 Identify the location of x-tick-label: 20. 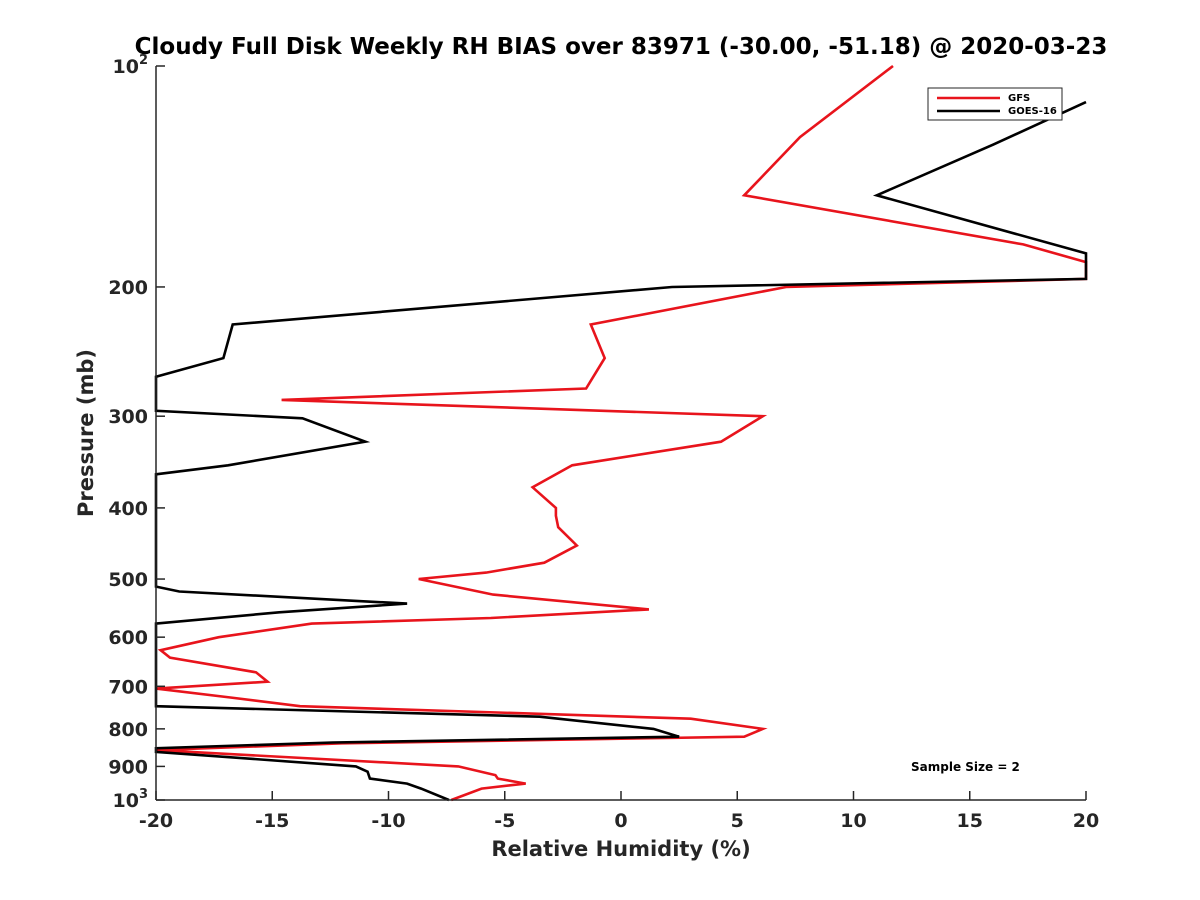
(1086, 821).